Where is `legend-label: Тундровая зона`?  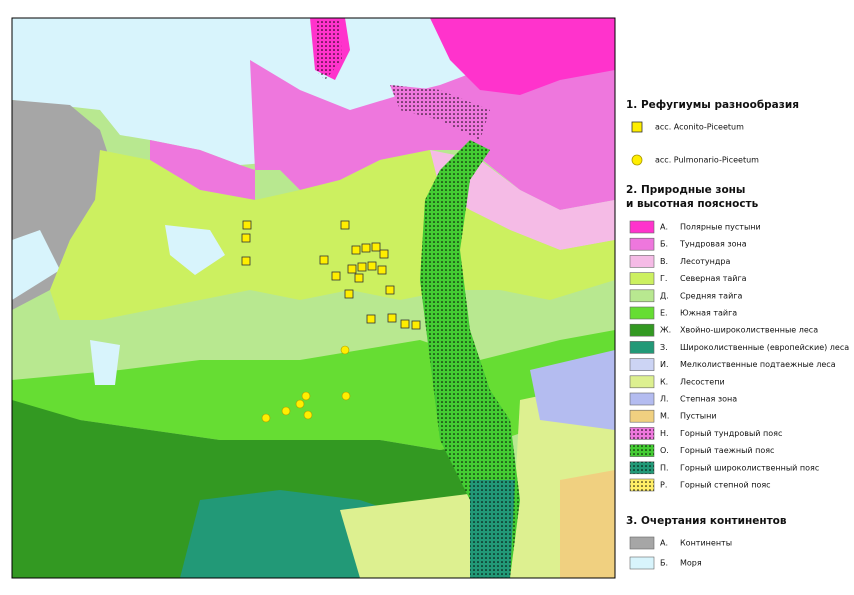 legend-label: Тундровая зона is located at coordinates (713, 244).